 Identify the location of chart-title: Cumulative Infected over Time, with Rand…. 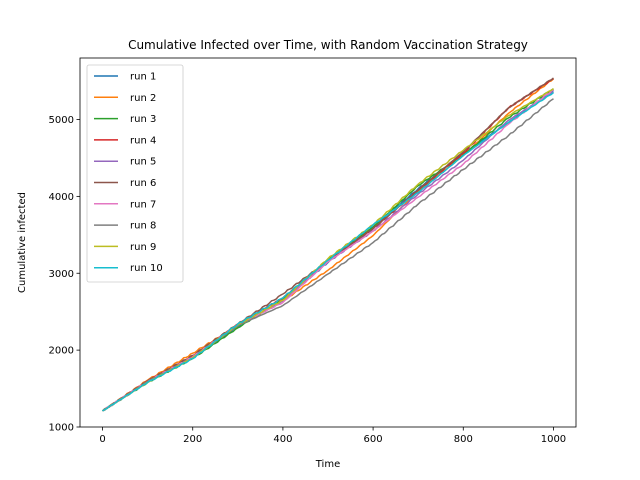
(328, 45).